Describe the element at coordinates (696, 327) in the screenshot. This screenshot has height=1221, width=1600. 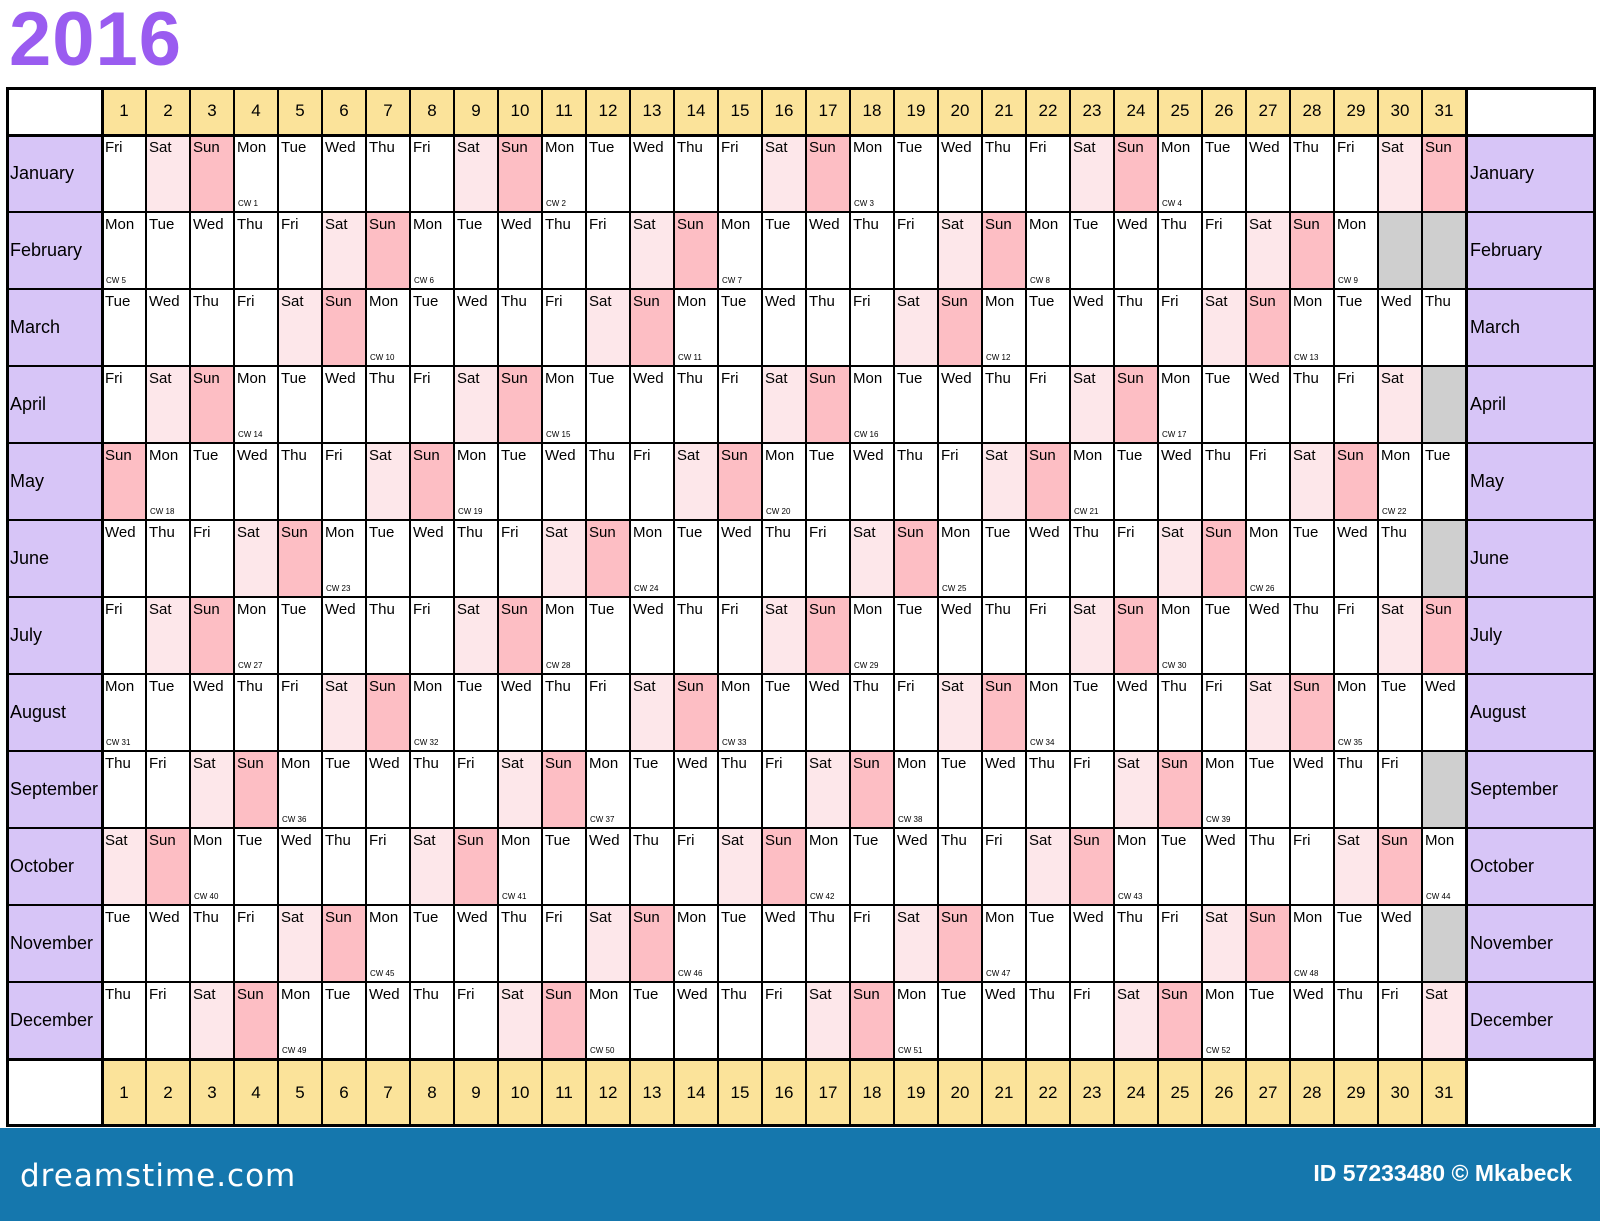
I see `day-cell: Mon CW 11` at that location.